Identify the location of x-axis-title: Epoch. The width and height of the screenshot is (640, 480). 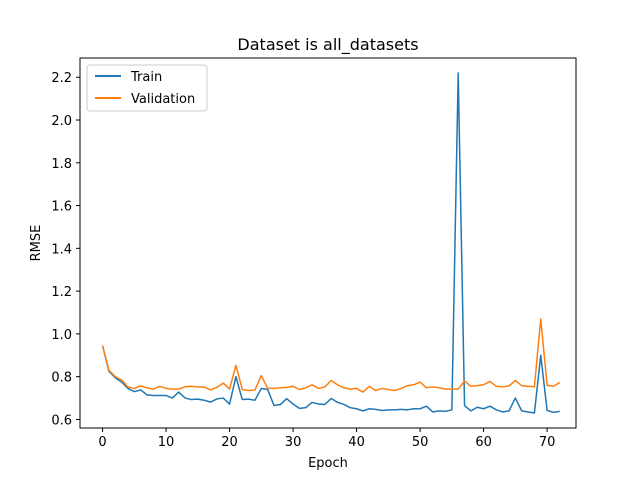
(328, 463).